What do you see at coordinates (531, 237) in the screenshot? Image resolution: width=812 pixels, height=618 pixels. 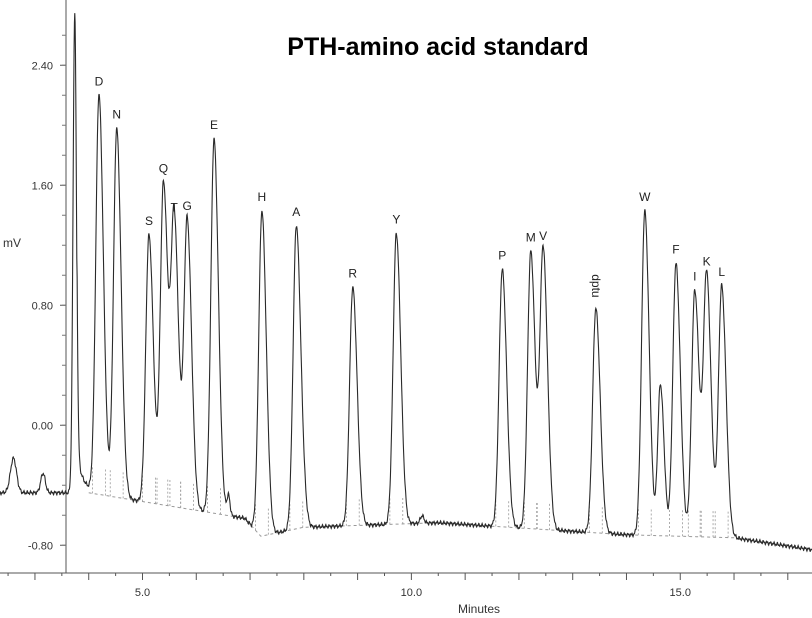 I see `peak-label-M: M` at bounding box center [531, 237].